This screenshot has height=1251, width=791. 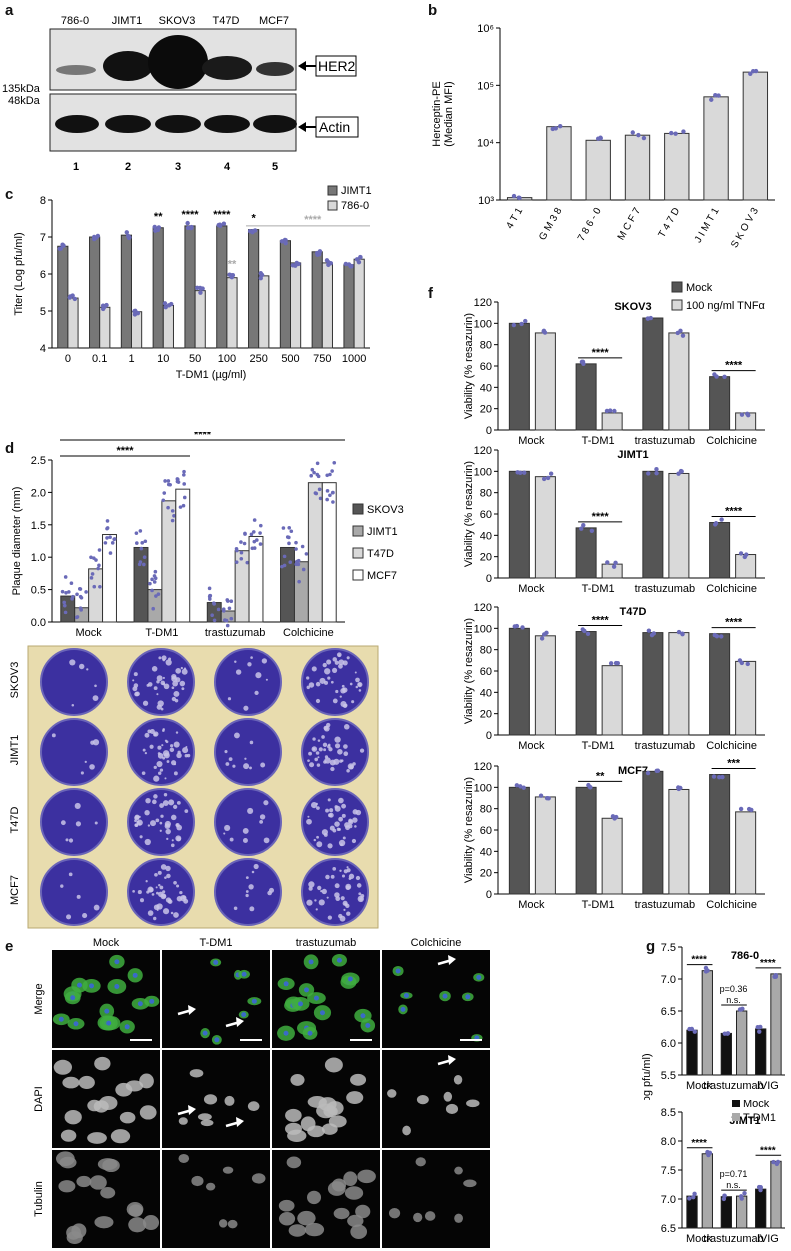 What do you see at coordinates (486, 672) in the screenshot?
I see `y-tick-label: 60` at bounding box center [486, 672].